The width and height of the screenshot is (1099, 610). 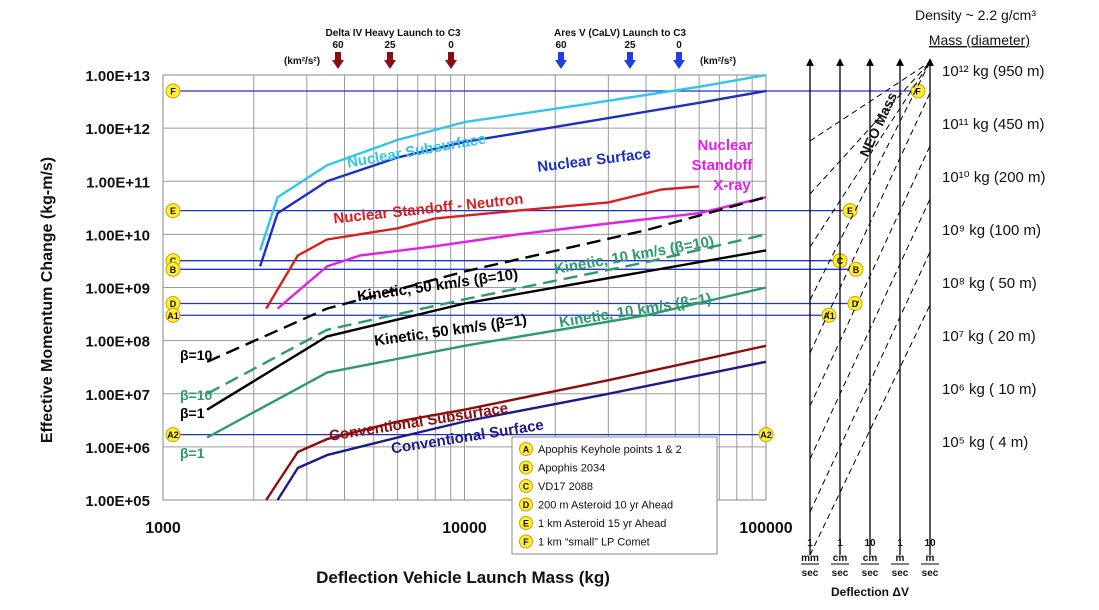 I want to click on curve-label: Kinetic, 10 km/s (β=10), so click(x=634, y=255).